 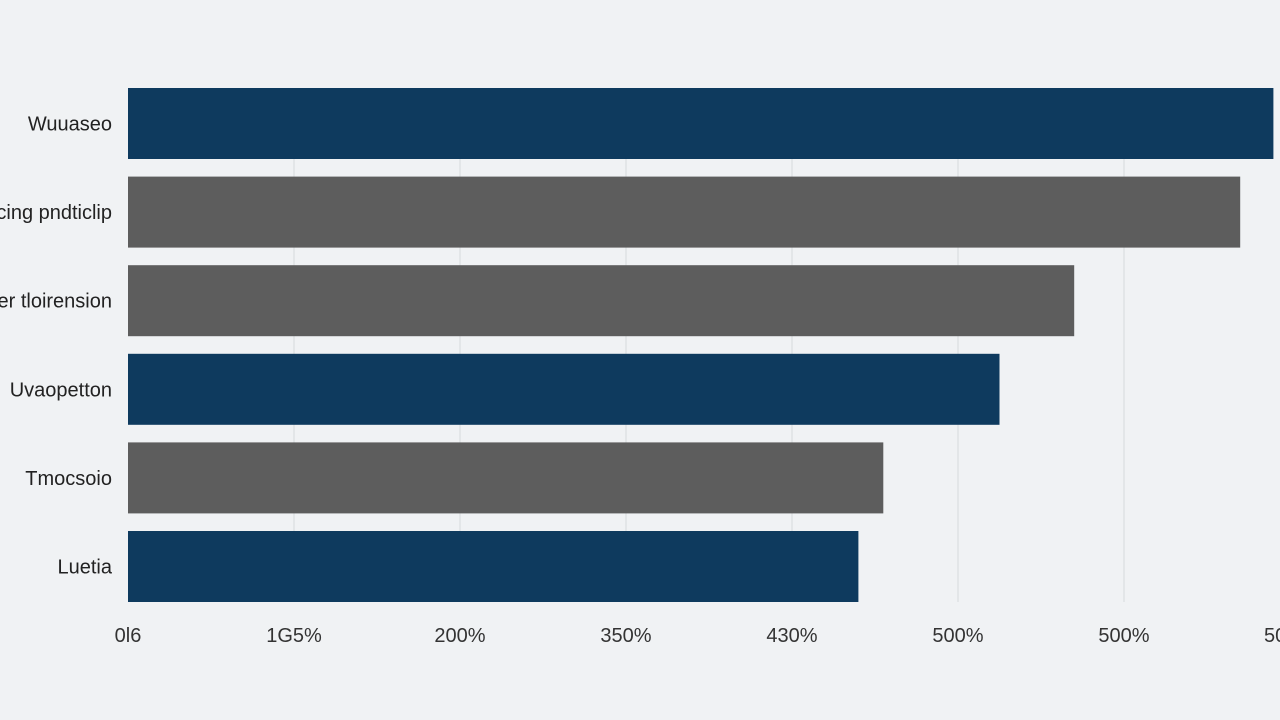 I want to click on category-label: Luetia, so click(x=85, y=568).